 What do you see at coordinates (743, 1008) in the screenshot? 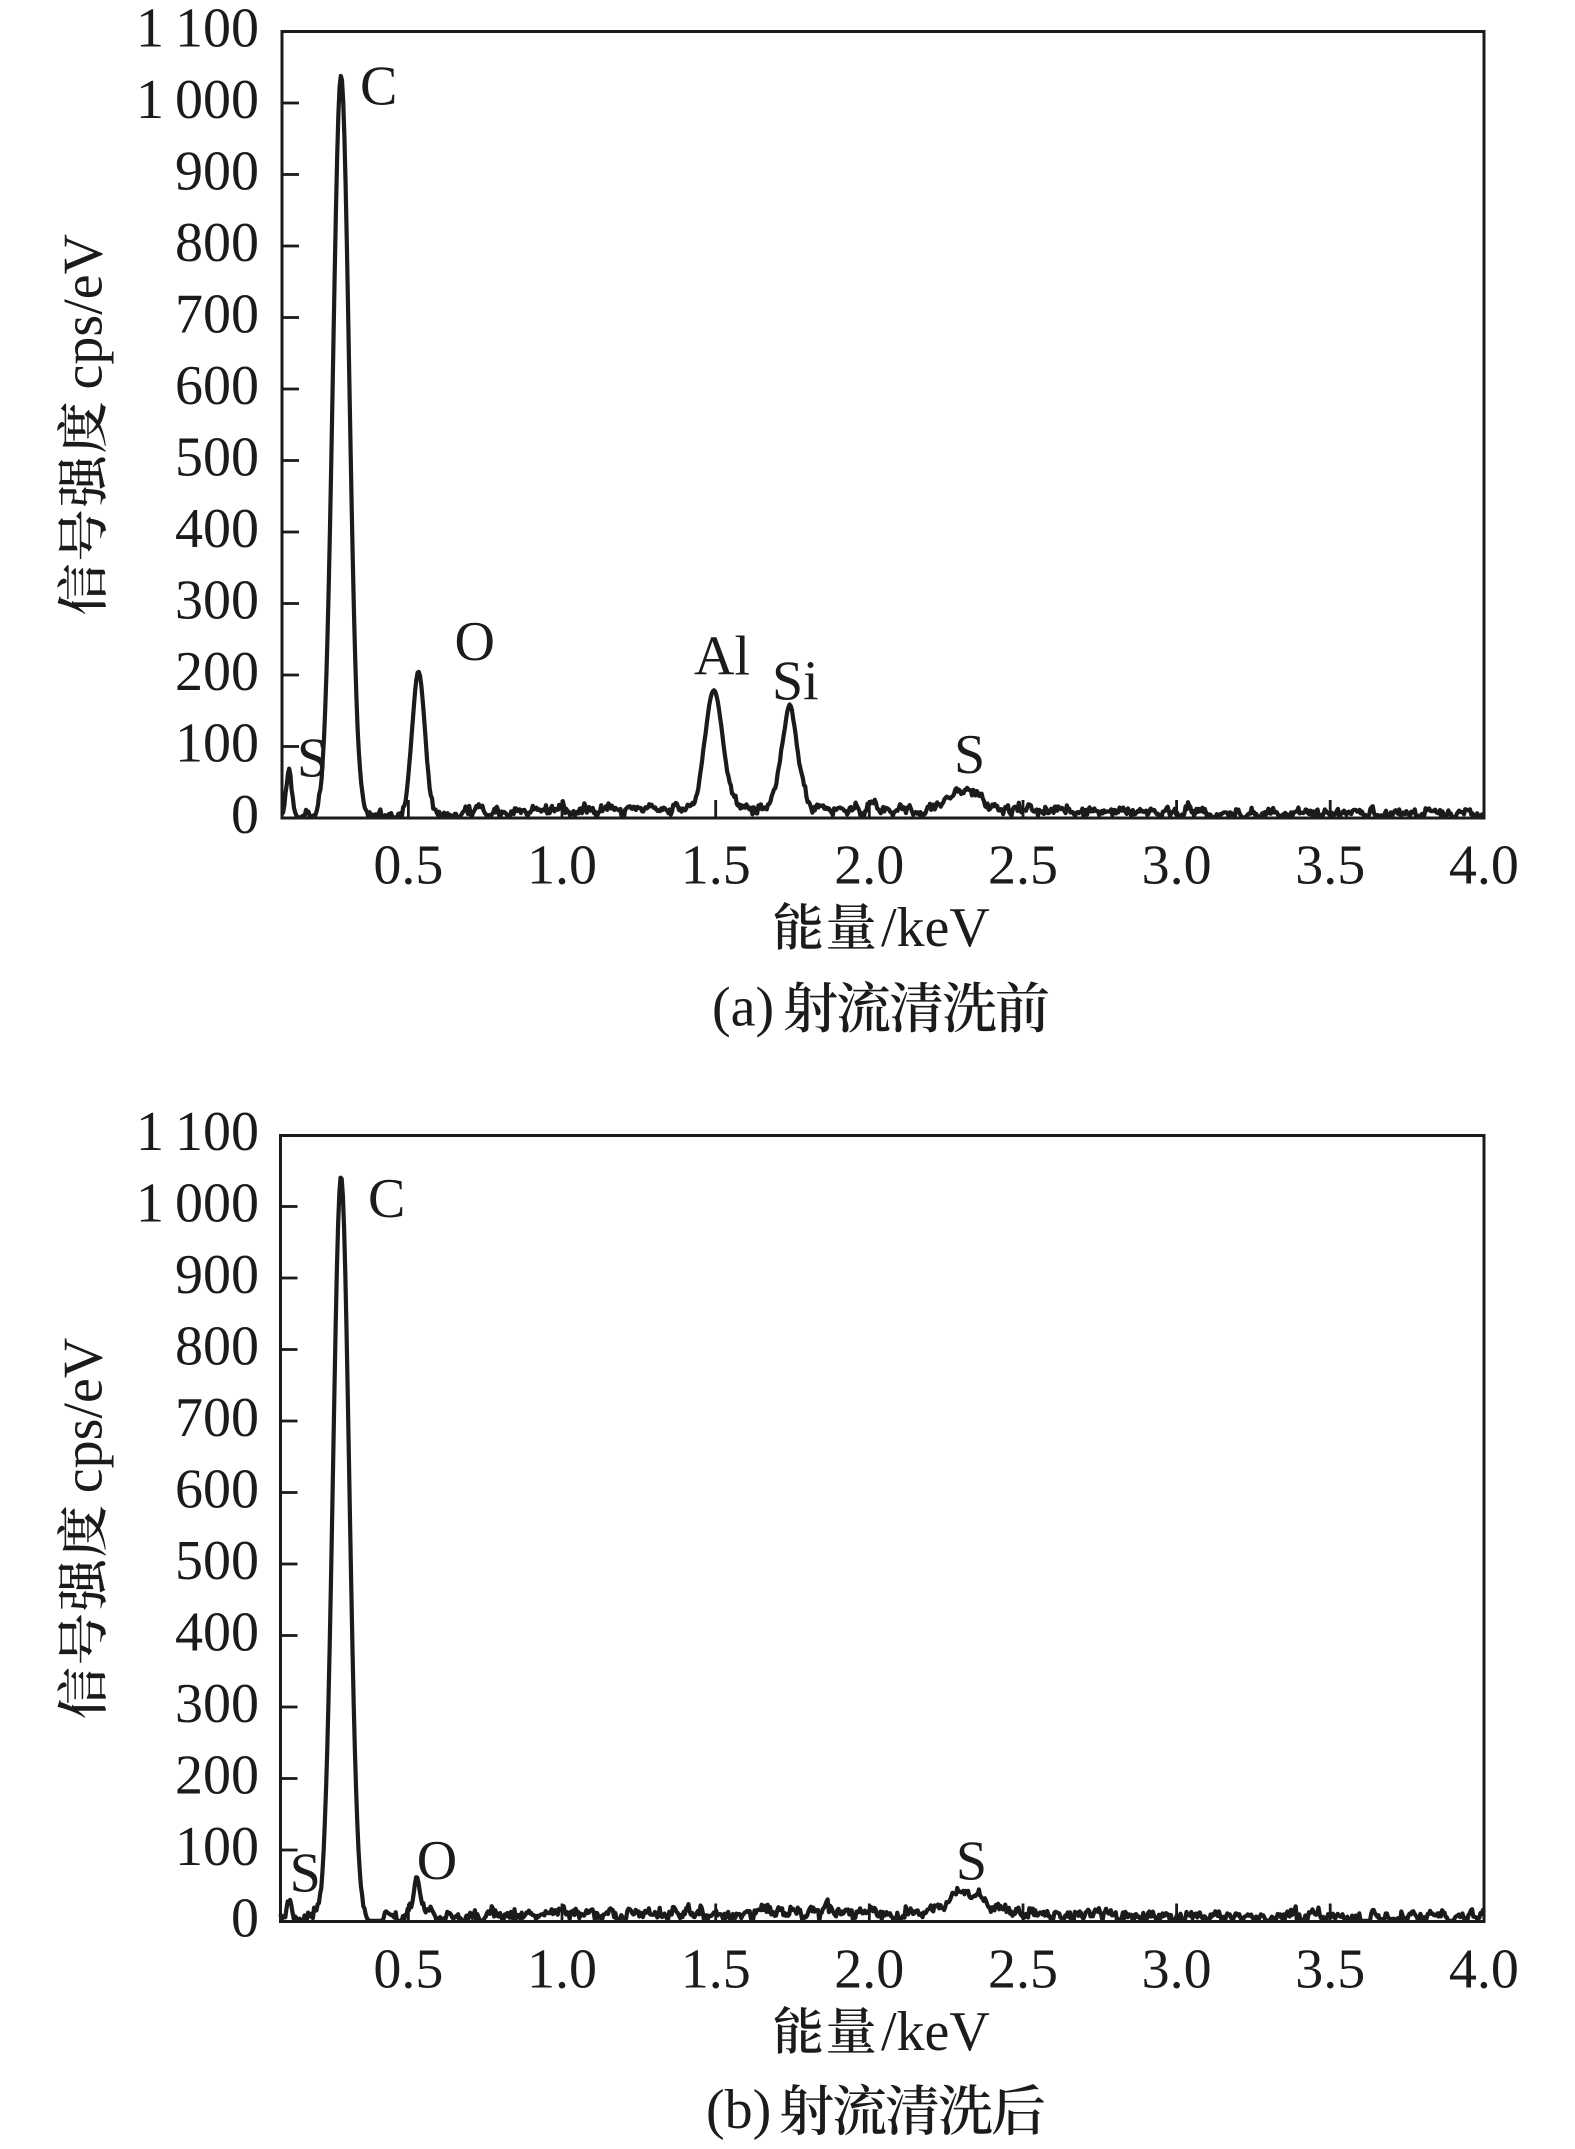
I see `svg-text: (a)` at bounding box center [743, 1008].